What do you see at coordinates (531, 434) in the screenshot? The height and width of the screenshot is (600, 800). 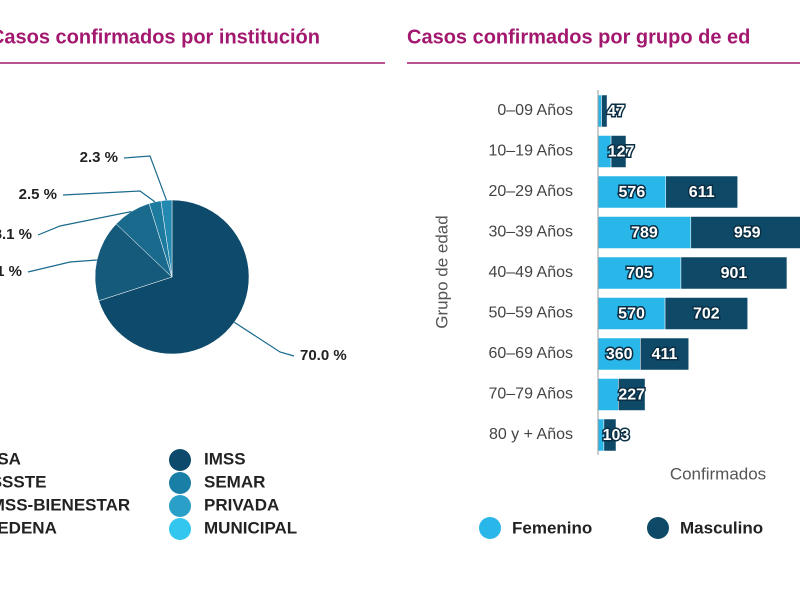 I see `y-tick-label: 80 y + Años` at bounding box center [531, 434].